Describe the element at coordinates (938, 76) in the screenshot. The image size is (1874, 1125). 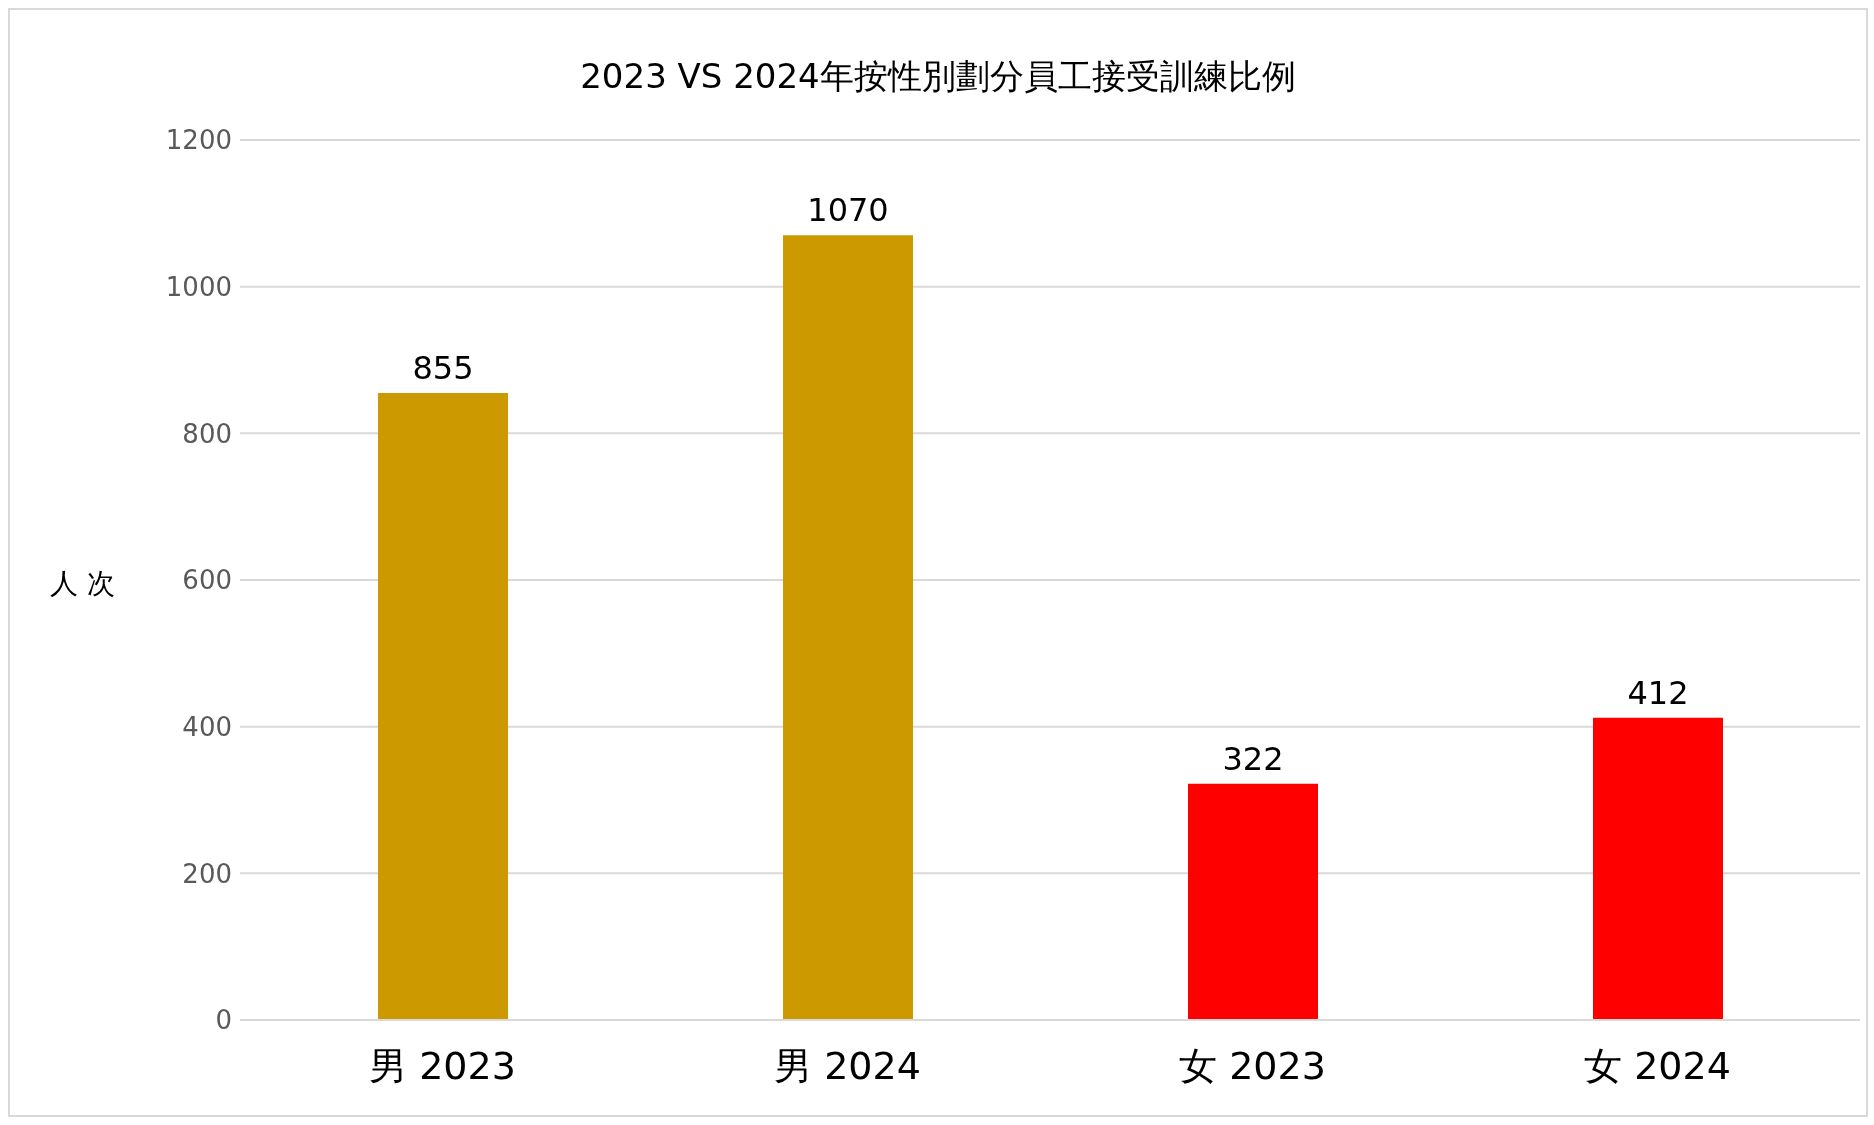
I see `chart-title: 2023 VS 2024年按性別劃分員工接受訓練比例` at that location.